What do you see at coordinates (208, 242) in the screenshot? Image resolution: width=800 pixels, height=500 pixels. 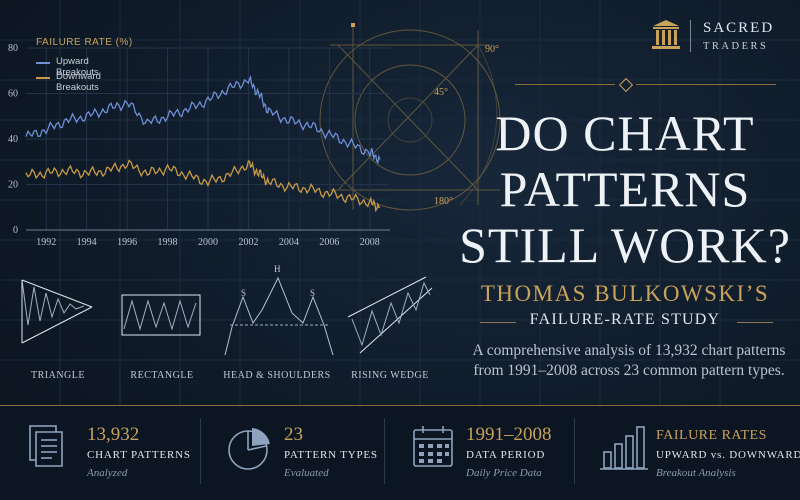 I see `x-tick-label: 2000` at bounding box center [208, 242].